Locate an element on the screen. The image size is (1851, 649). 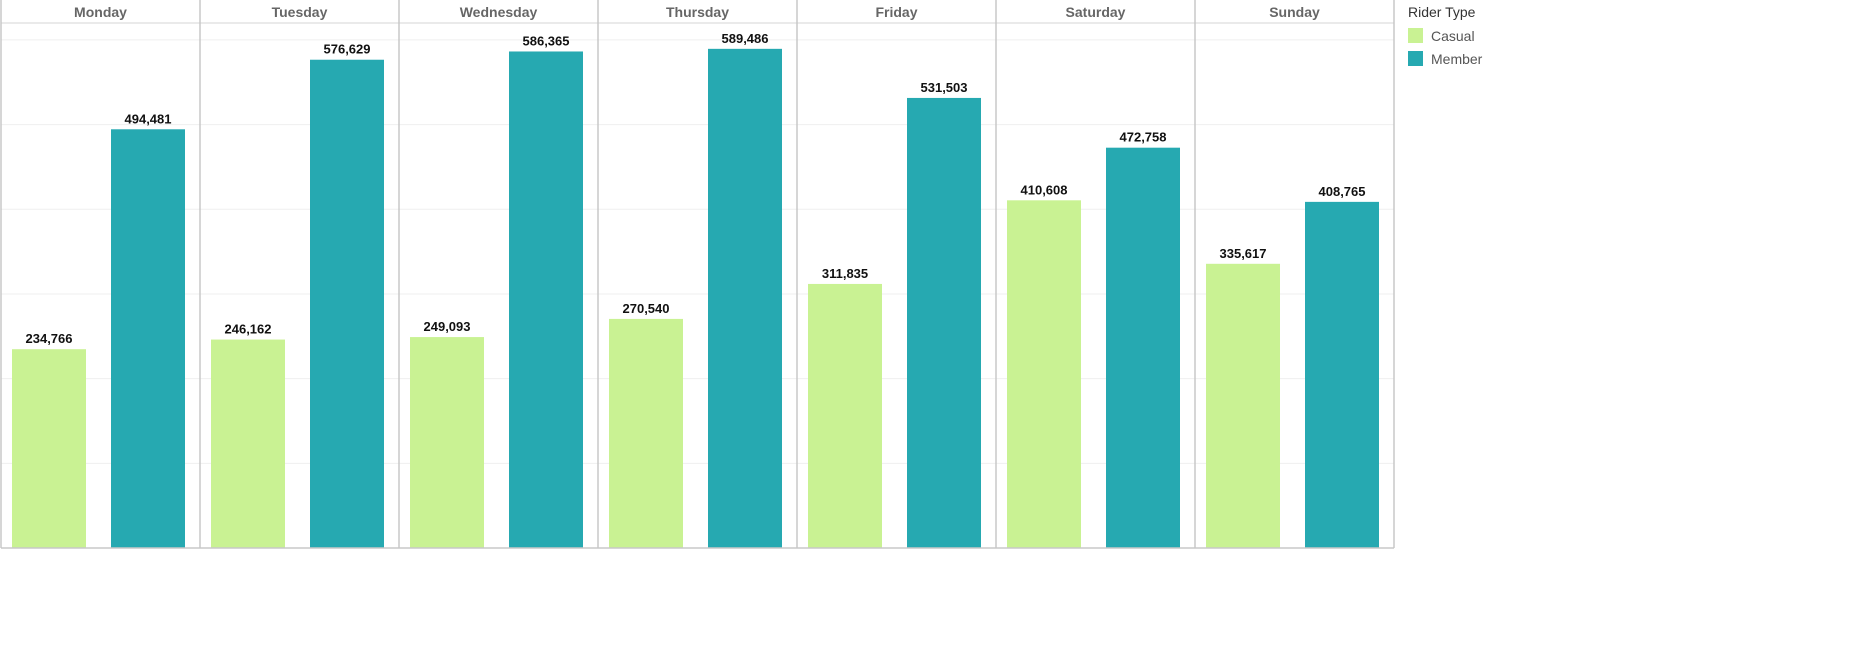
legend-item-casual: Casual is located at coordinates (1445, 35).